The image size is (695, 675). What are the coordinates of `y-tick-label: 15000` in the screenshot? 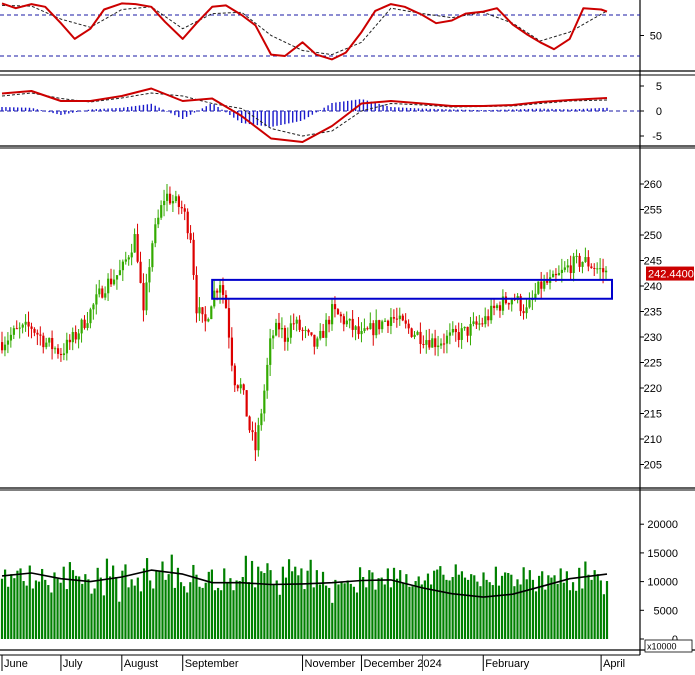 It's located at (662, 554).